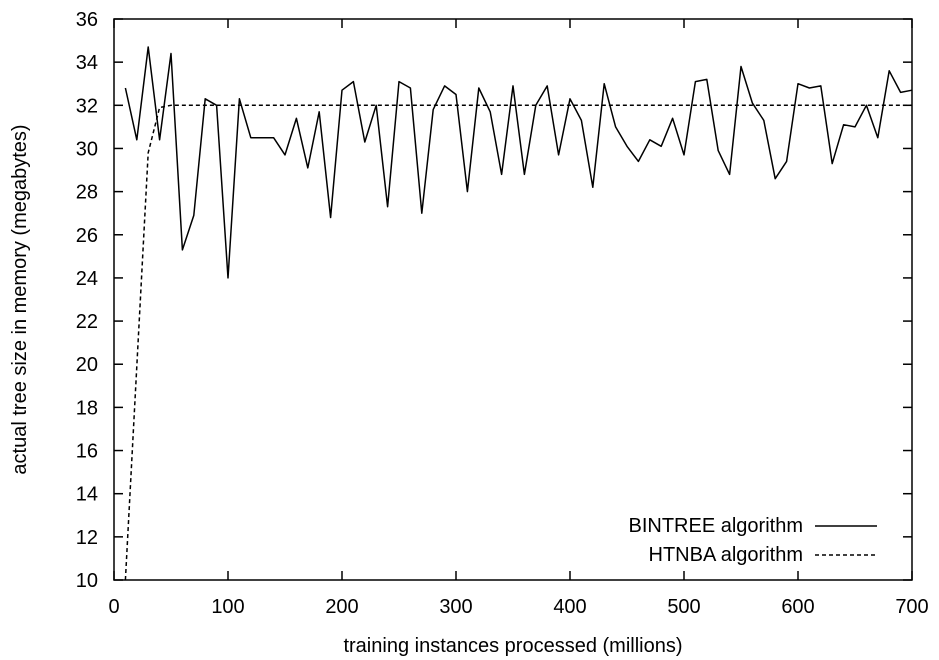  I want to click on y-tick-label: 18, so click(87, 408).